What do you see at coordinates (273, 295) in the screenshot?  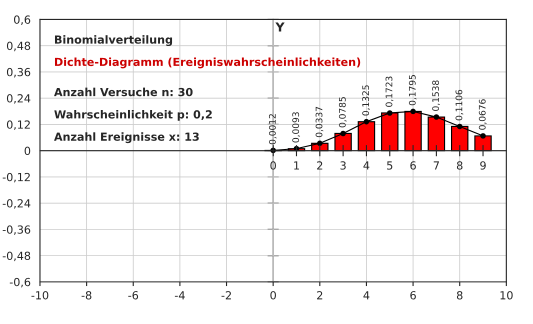 I see `x-tick-label: 0` at bounding box center [273, 295].